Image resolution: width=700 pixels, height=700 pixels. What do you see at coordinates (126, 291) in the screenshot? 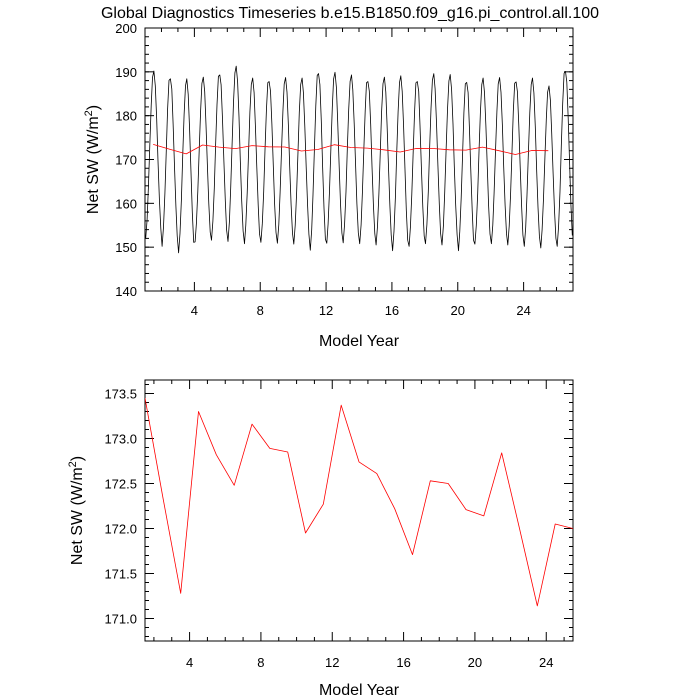
I see `y-tick-label: 140` at bounding box center [126, 291].